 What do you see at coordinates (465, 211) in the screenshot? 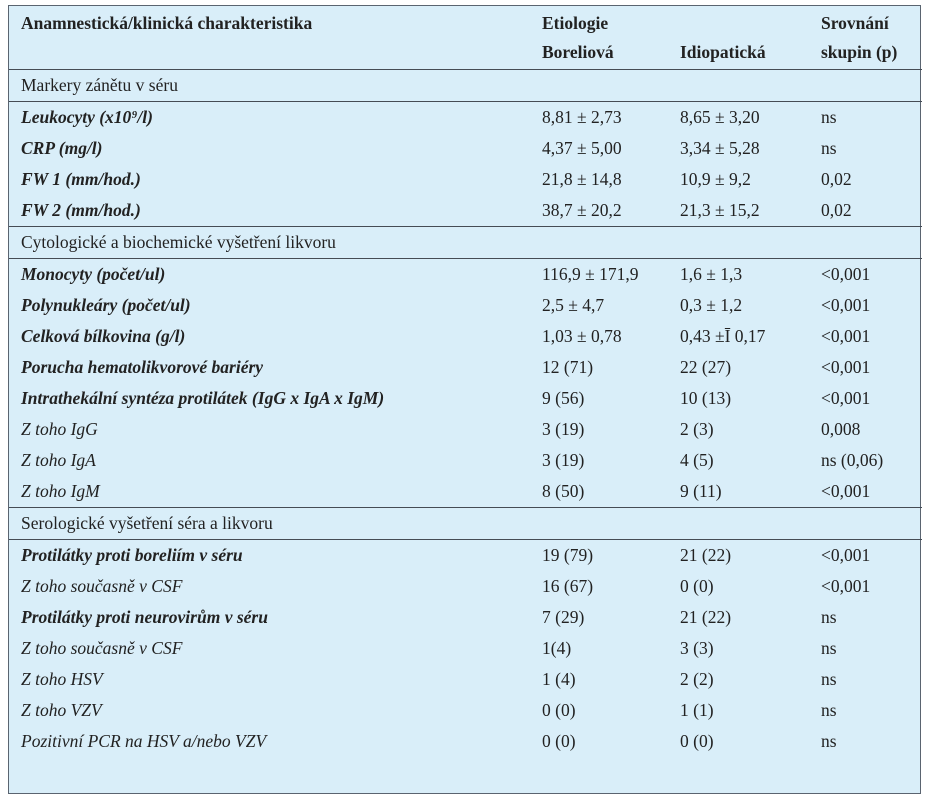
I see `table-row: FW 2 (mm/hod.) 38,7 ± 20,2 21,3 ± 15,2 0,02` at bounding box center [465, 211].